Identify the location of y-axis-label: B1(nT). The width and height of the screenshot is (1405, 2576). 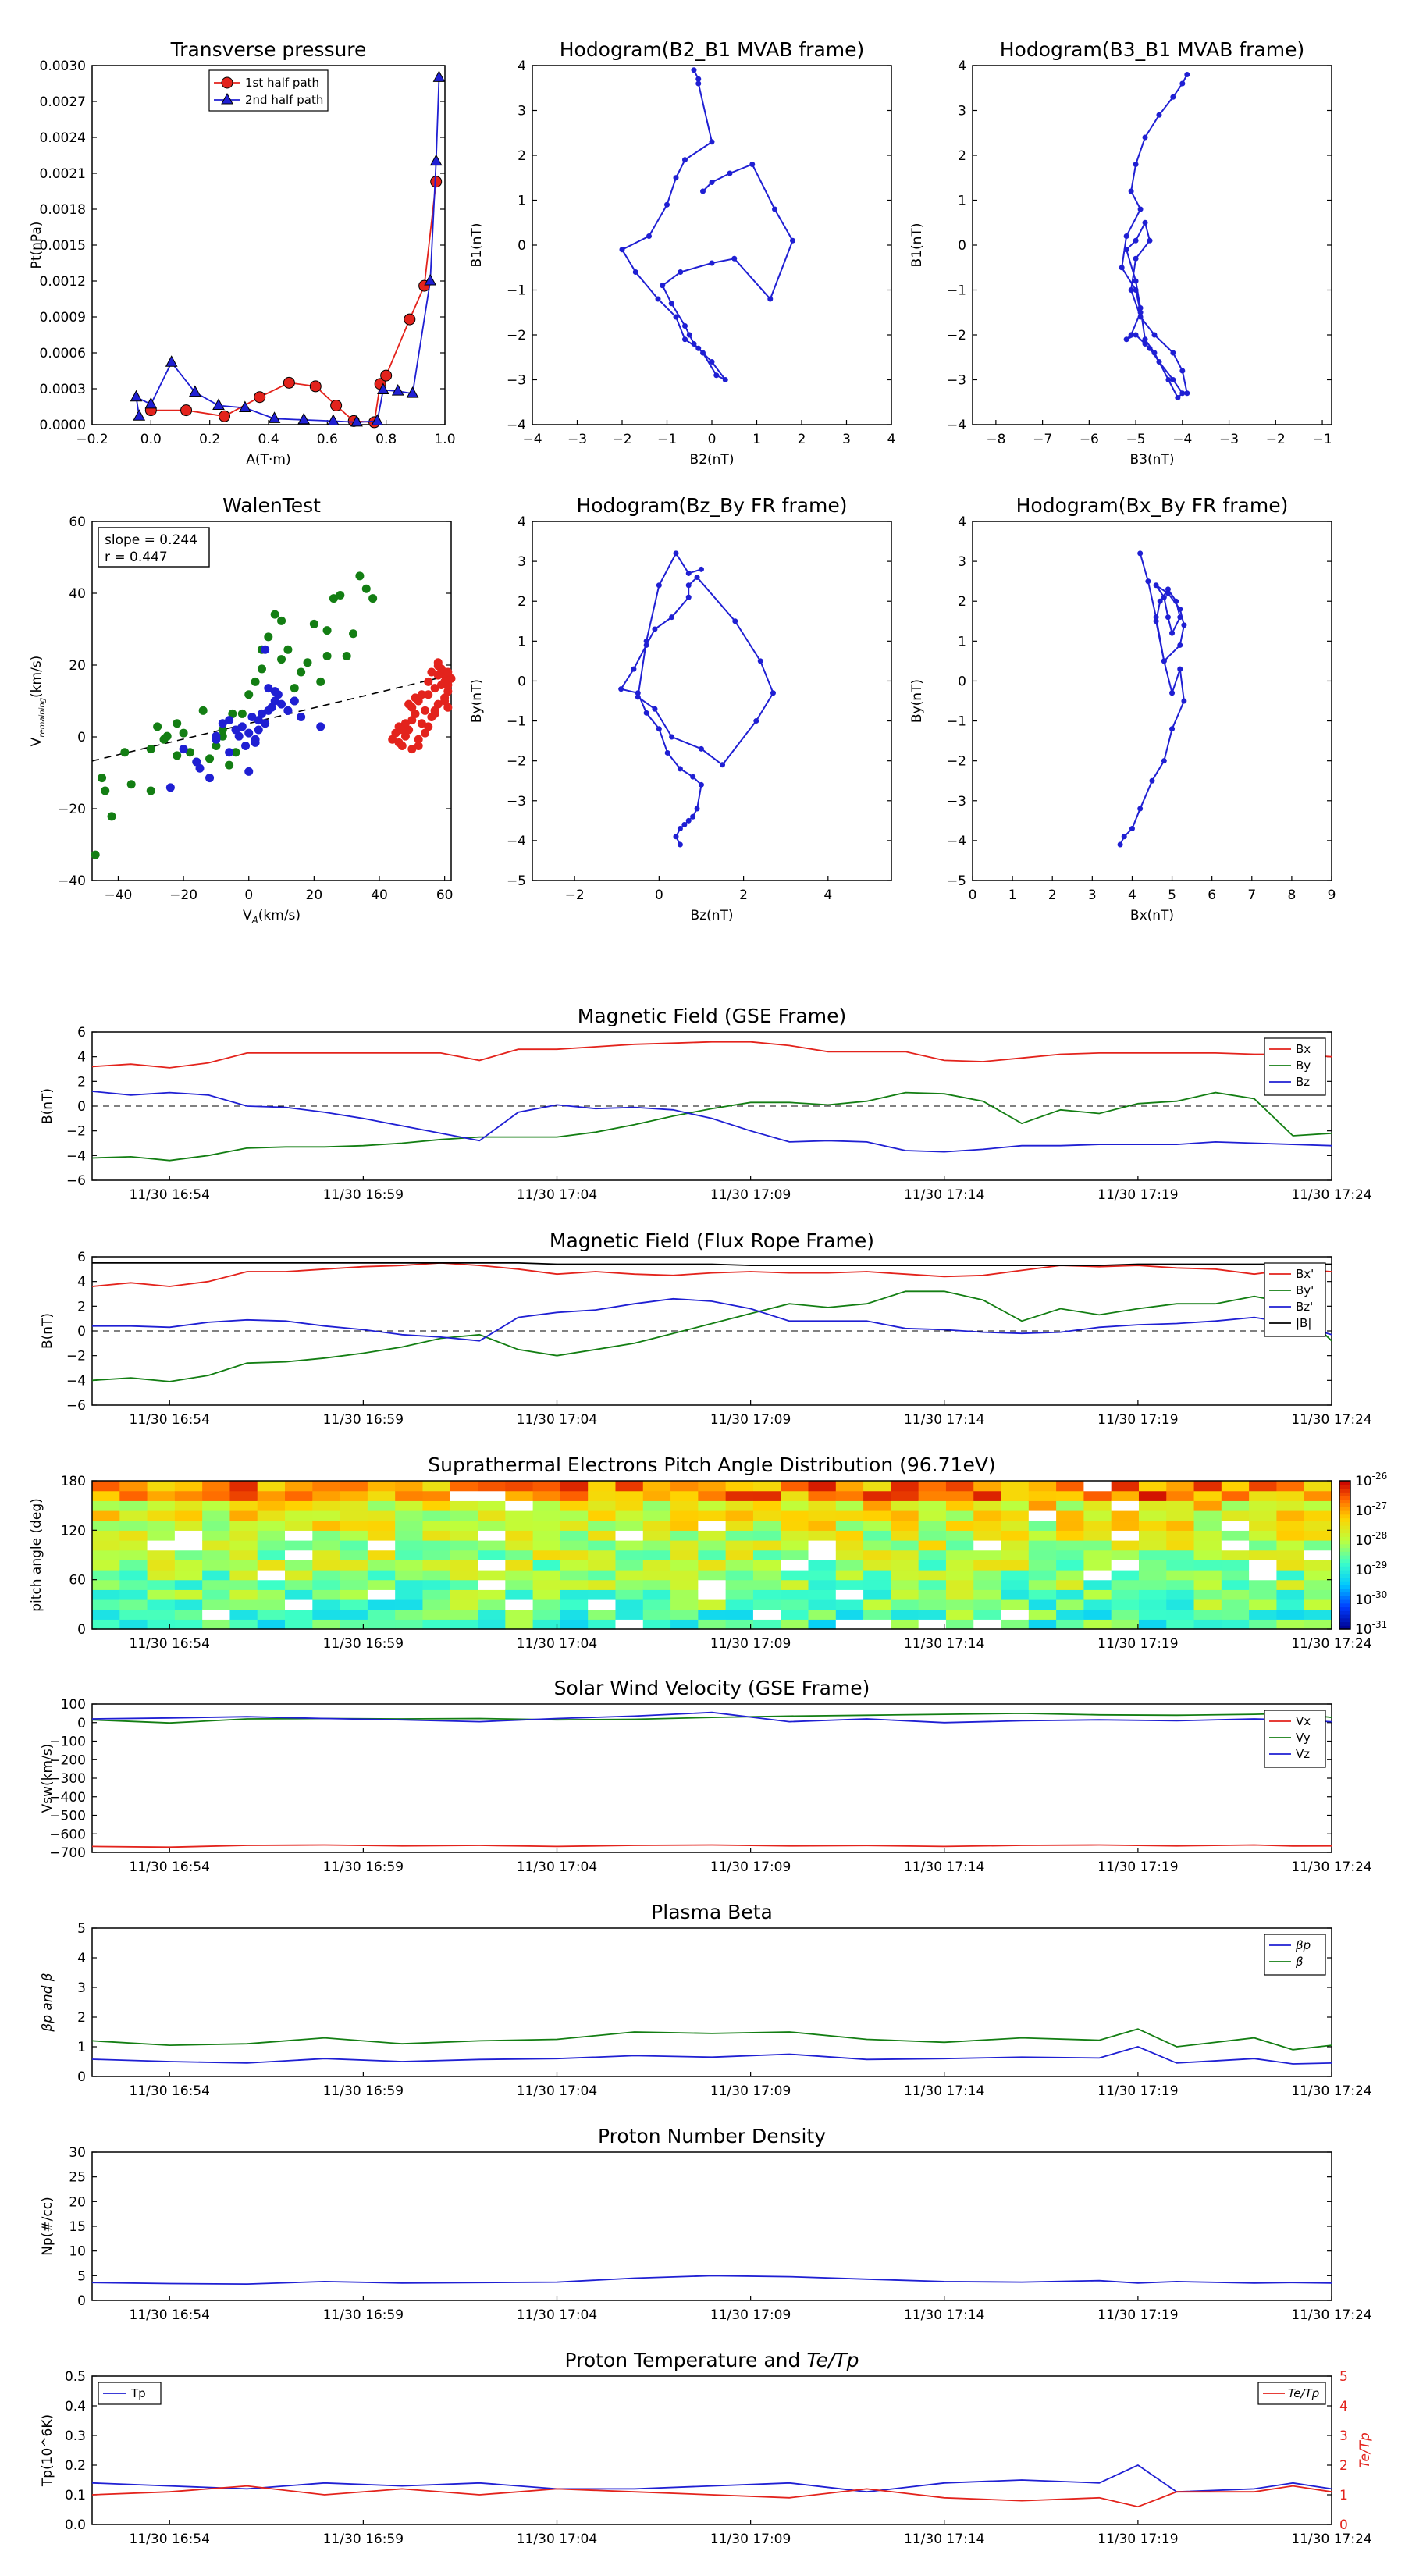
(477, 245).